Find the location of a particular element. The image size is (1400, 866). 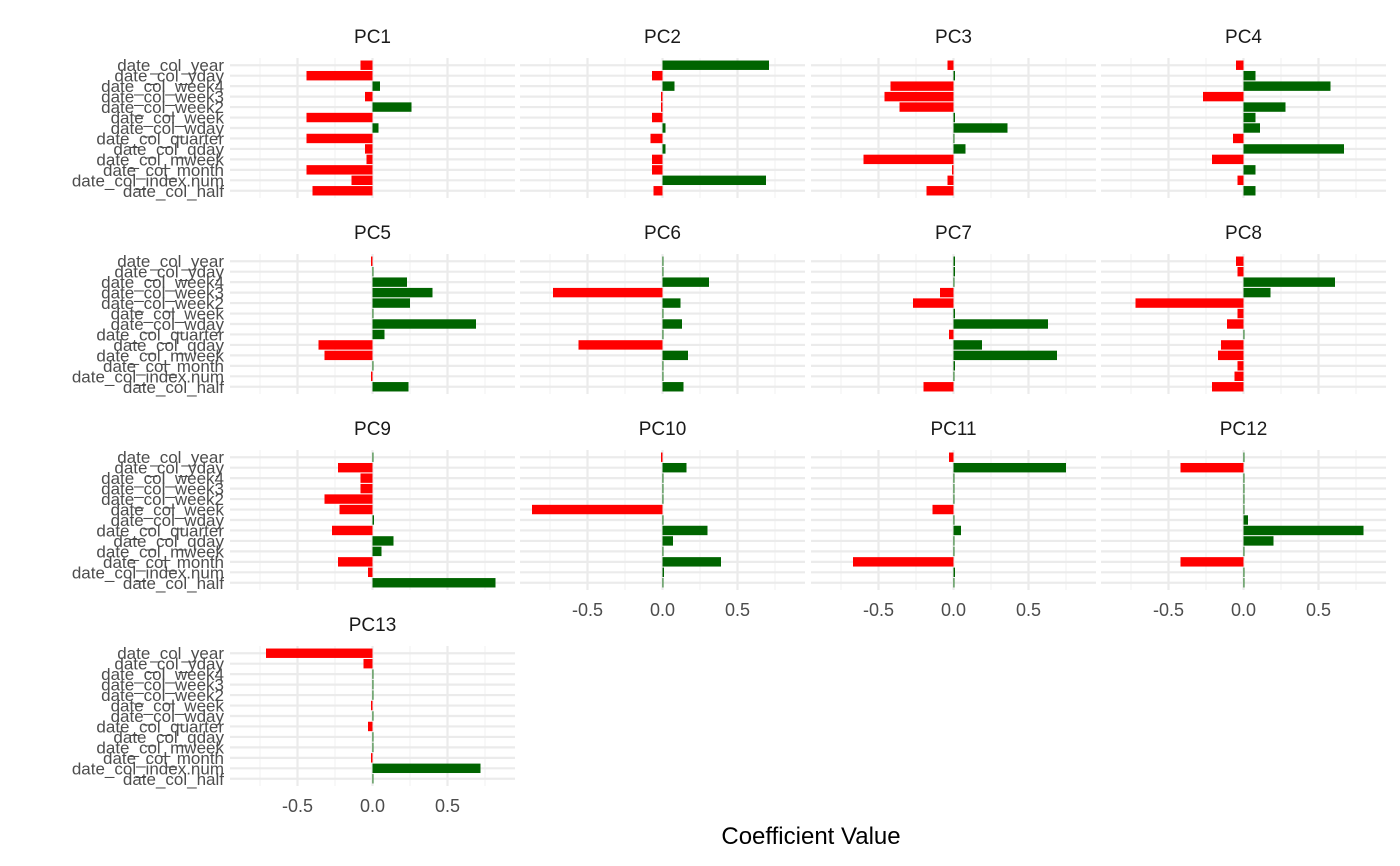

bar-pc10-date-col-week3 is located at coordinates (663, 488).